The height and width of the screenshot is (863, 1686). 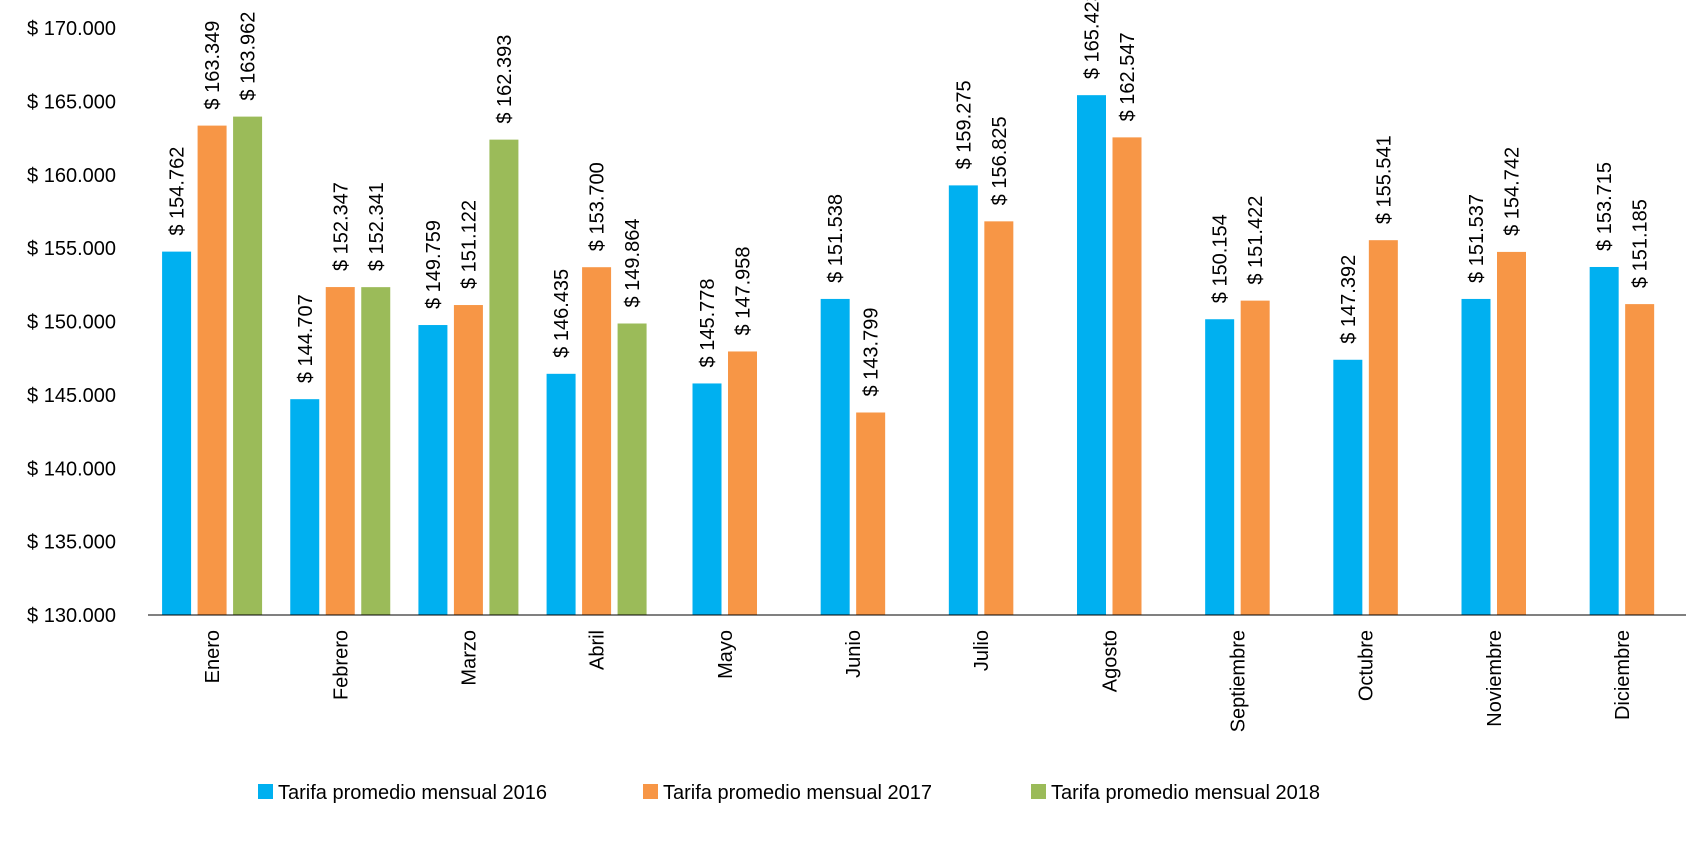 I want to click on data-label: $ 143.799, so click(x=872, y=352).